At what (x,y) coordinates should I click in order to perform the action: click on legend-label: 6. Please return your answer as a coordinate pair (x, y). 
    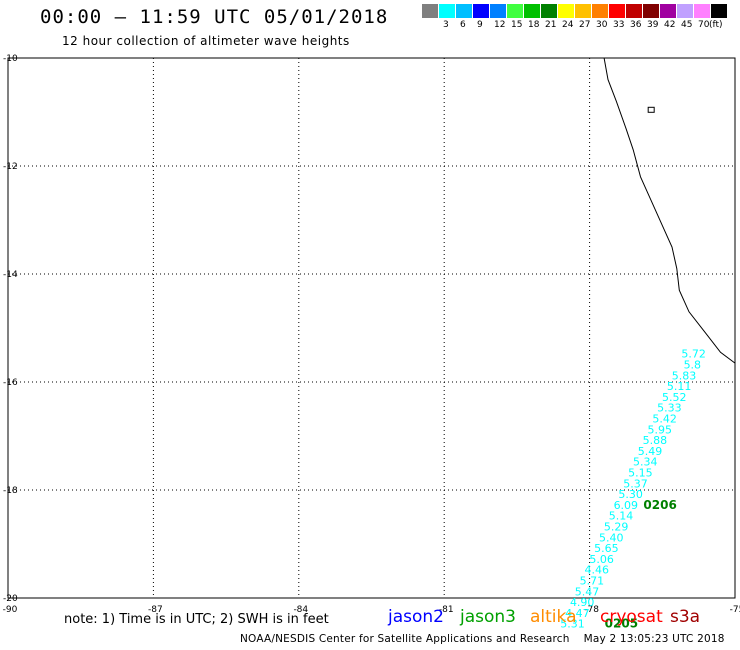
    Looking at the image, I should click on (463, 25).